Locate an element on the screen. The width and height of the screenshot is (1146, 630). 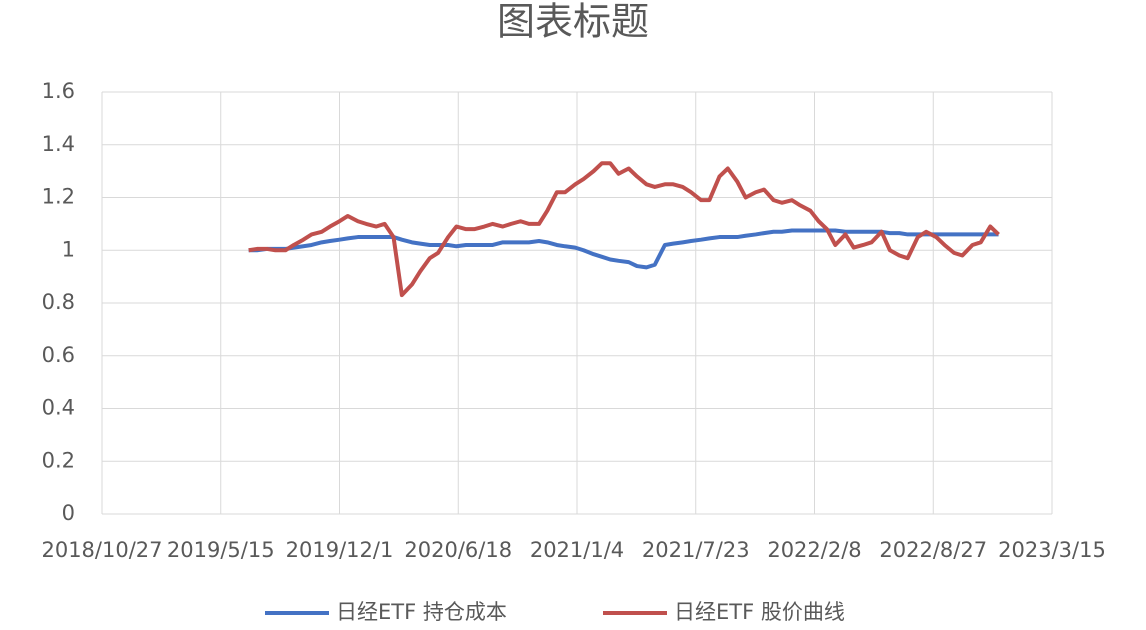
x-tick-label: 2020/6/18 is located at coordinates (458, 550).